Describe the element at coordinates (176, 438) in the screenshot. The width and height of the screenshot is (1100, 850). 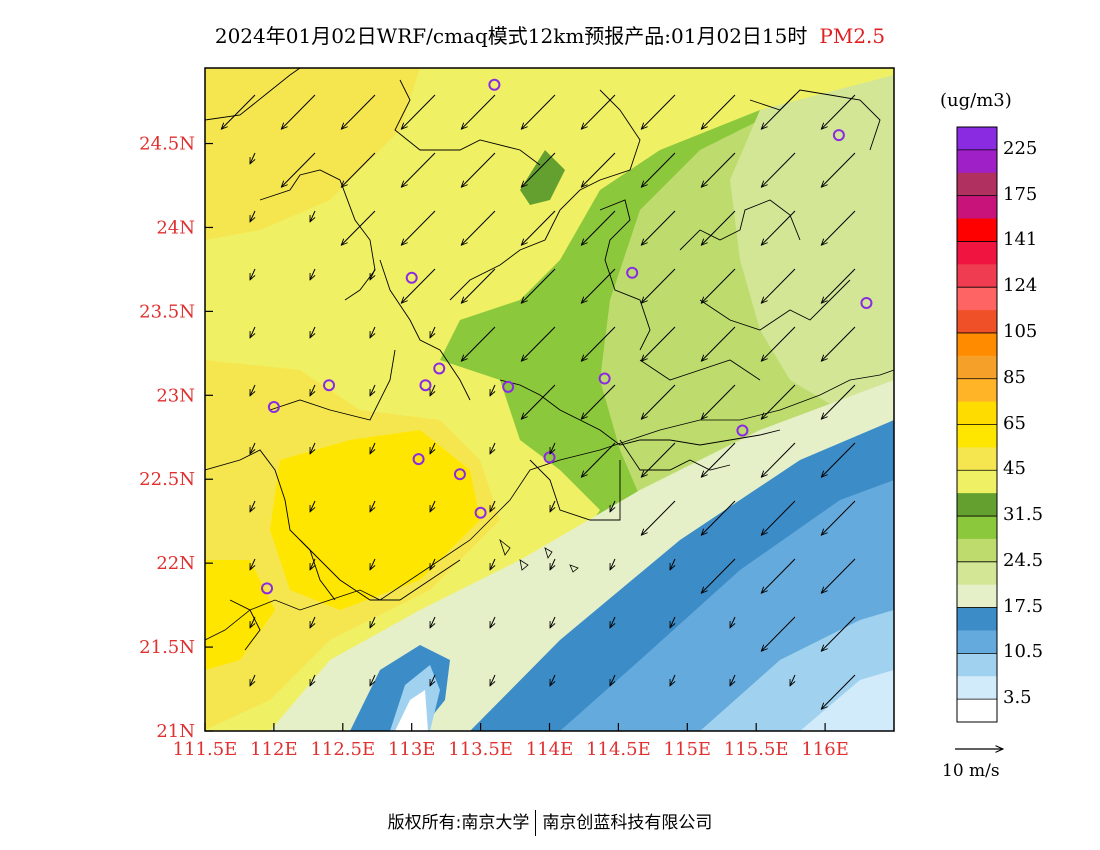
I see `y-axis: 21N 21.5N 22N 22.5N 23N 23.5N 24N 24.5N` at that location.